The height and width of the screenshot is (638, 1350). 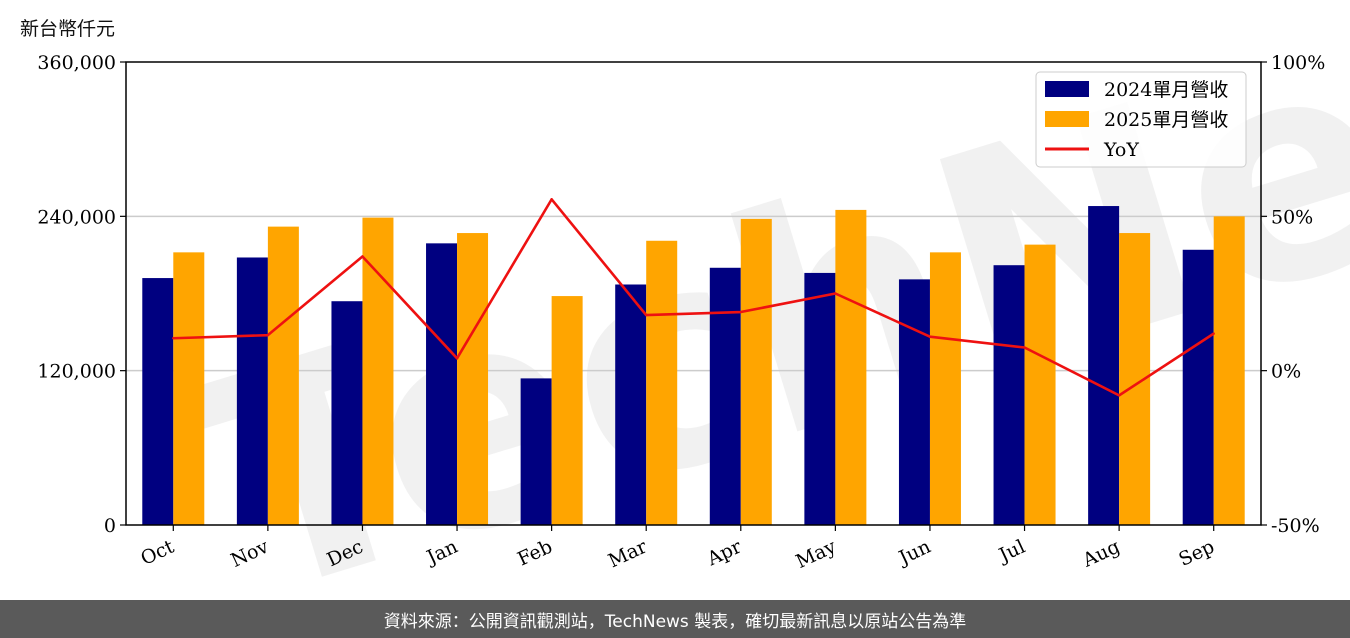 What do you see at coordinates (362, 256) in the screenshot?
I see `yoy-point-dec` at bounding box center [362, 256].